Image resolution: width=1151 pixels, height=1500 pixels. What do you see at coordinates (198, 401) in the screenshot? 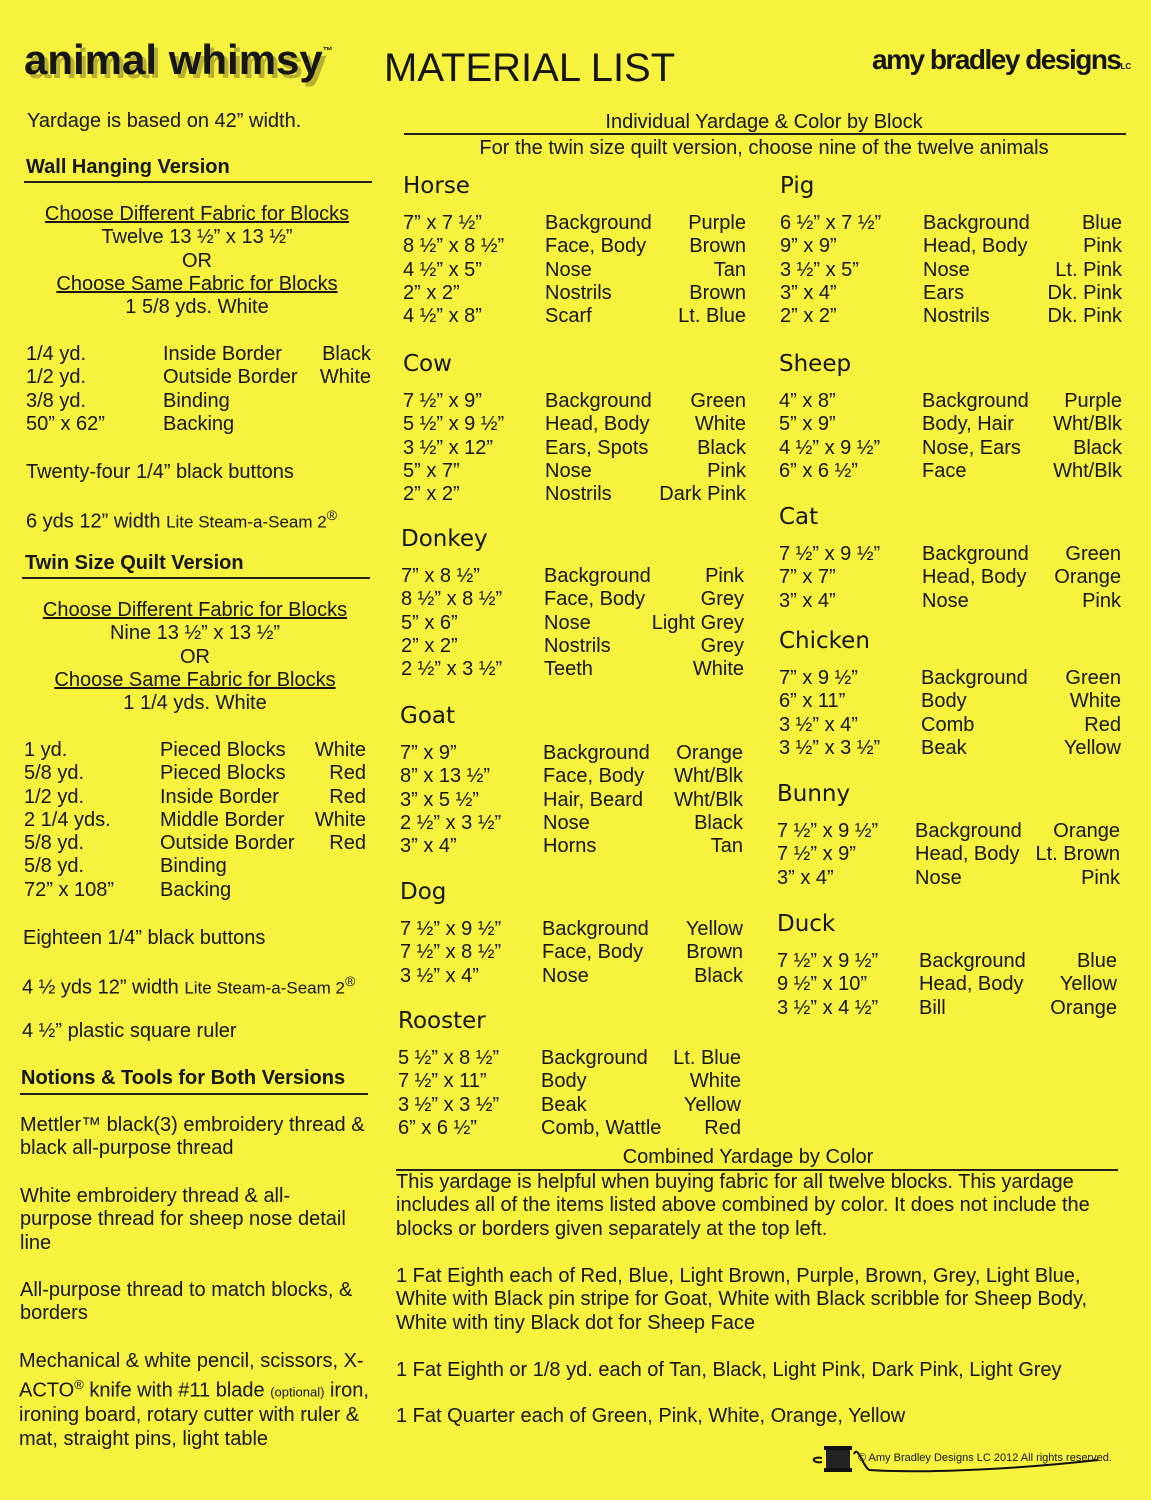
I see `table-row: 3/8 yd. Binding` at bounding box center [198, 401].